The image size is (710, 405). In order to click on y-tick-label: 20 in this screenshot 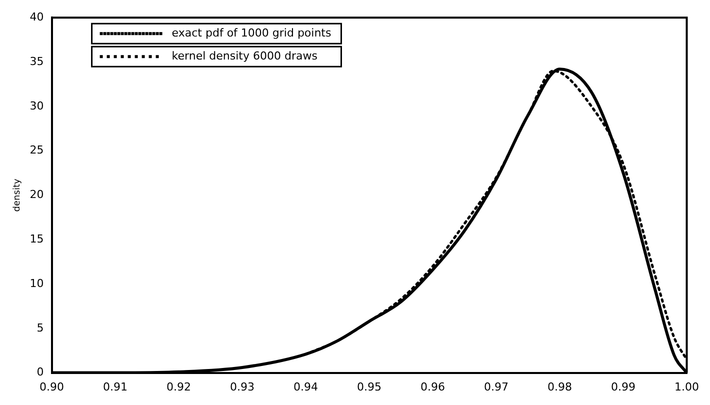, I will do `click(37, 195)`.